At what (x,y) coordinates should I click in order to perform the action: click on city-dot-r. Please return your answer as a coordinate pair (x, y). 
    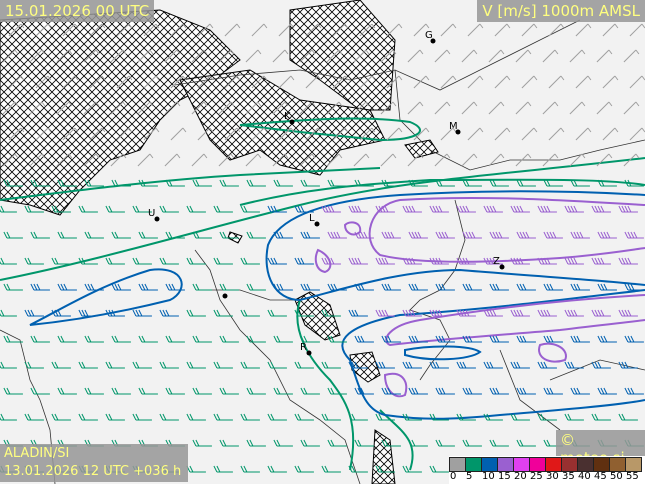
    Looking at the image, I should click on (309, 353).